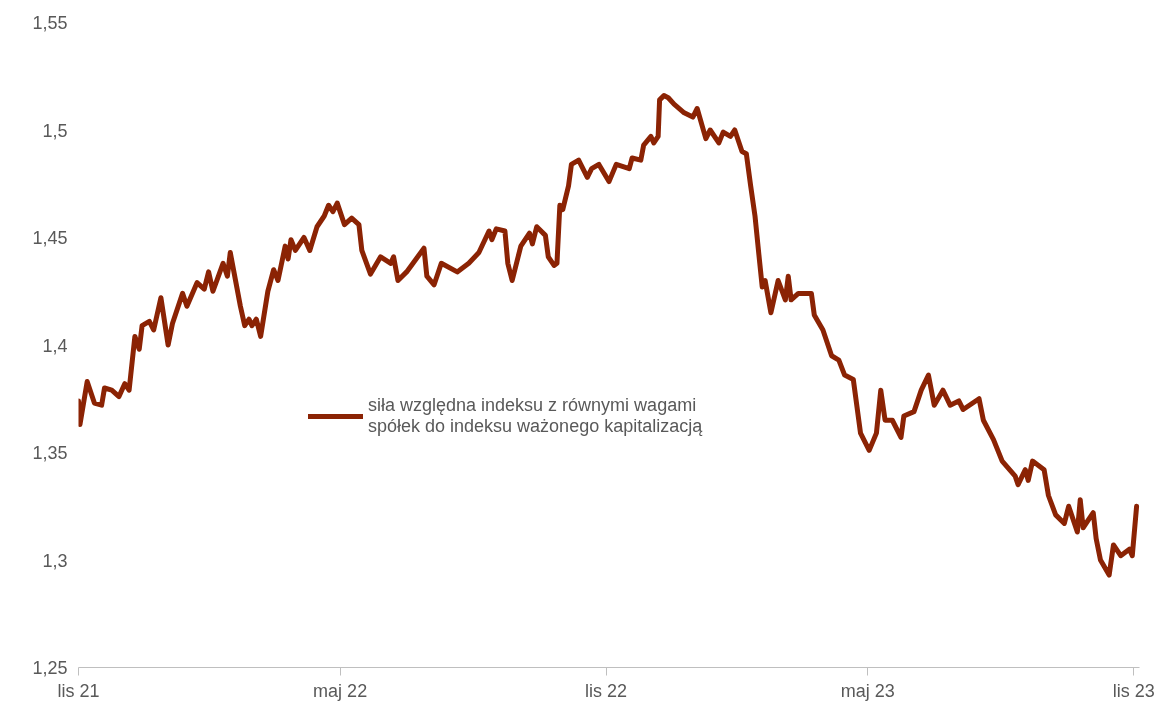 This screenshot has width=1165, height=715. What do you see at coordinates (340, 690) in the screenshot?
I see `x-tick-label: maj 22` at bounding box center [340, 690].